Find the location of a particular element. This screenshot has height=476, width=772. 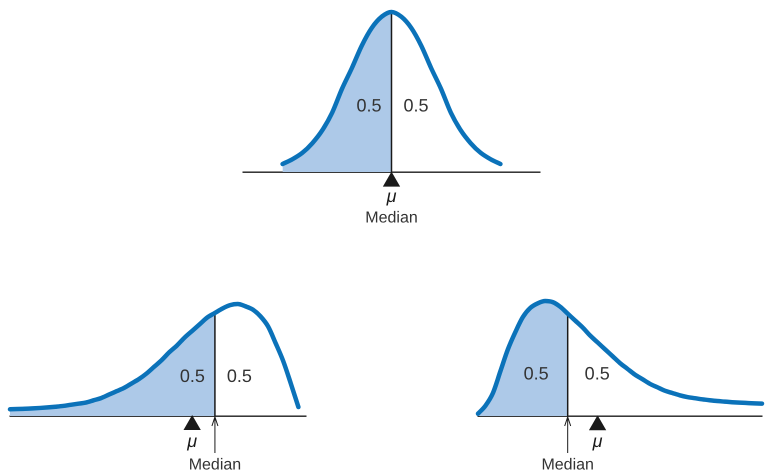

series-label: μ is located at coordinates (391, 196).